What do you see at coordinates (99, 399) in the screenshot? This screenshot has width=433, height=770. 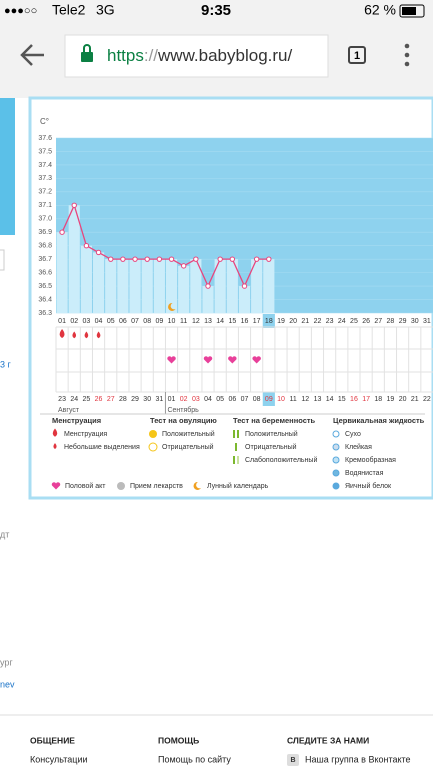 I see `date-label: 26` at bounding box center [99, 399].